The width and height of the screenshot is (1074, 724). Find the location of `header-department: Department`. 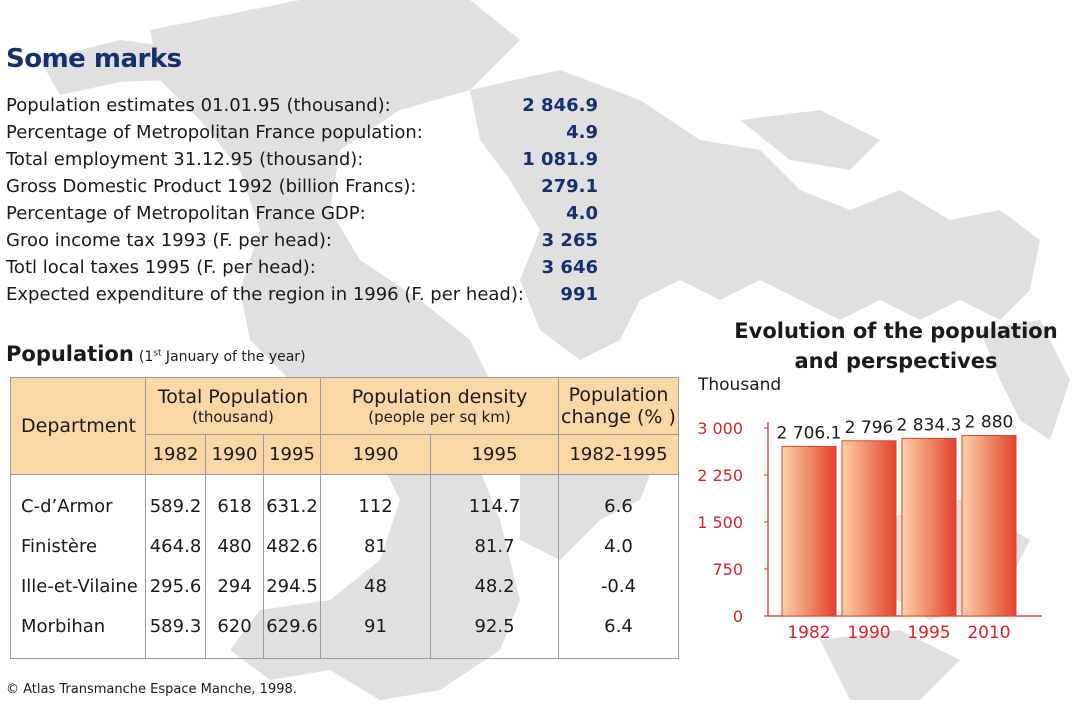

header-department: Department is located at coordinates (78, 426).